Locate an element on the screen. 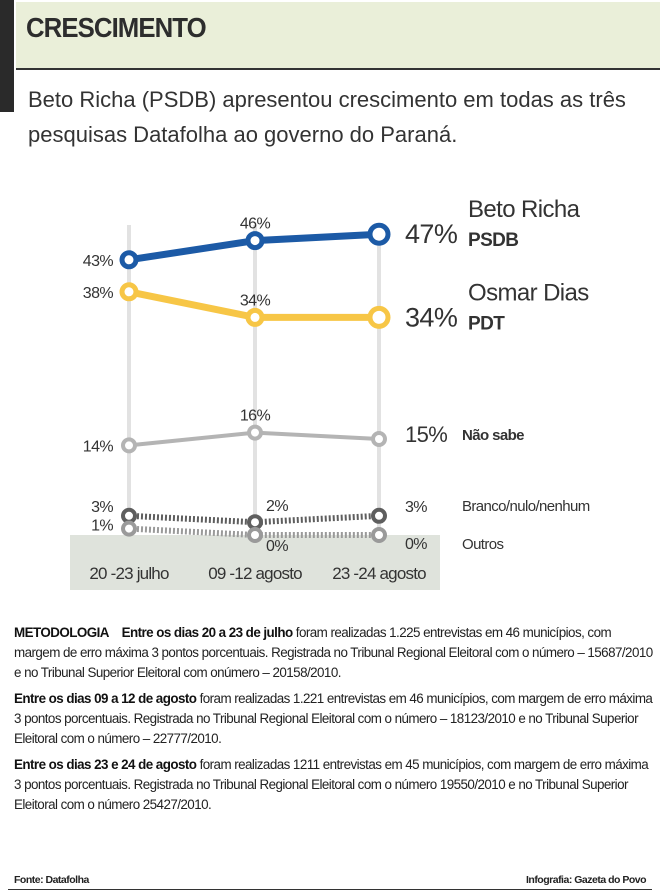  header: CRESCIMENTO is located at coordinates (338, 36).